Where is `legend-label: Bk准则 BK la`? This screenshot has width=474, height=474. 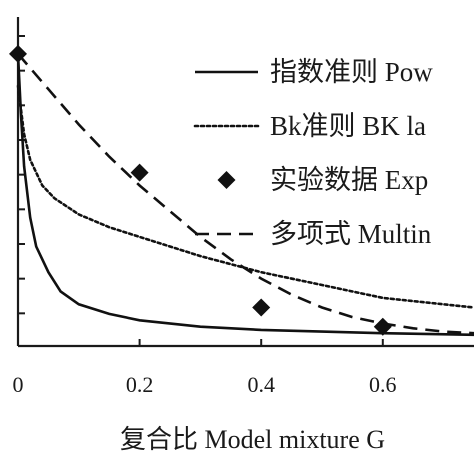
legend-label: Bk准则 BK la is located at coordinates (348, 126).